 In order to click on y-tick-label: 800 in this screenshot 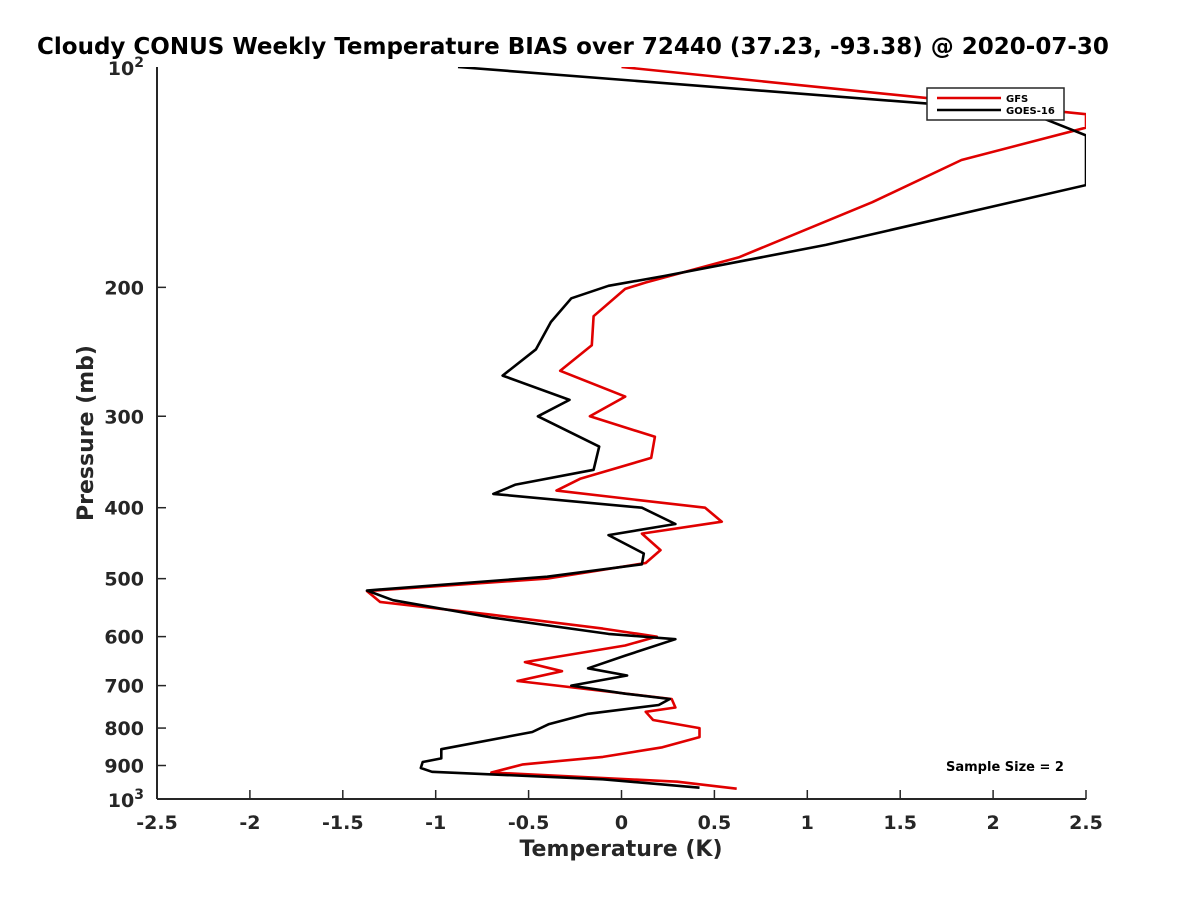, I will do `click(124, 729)`.